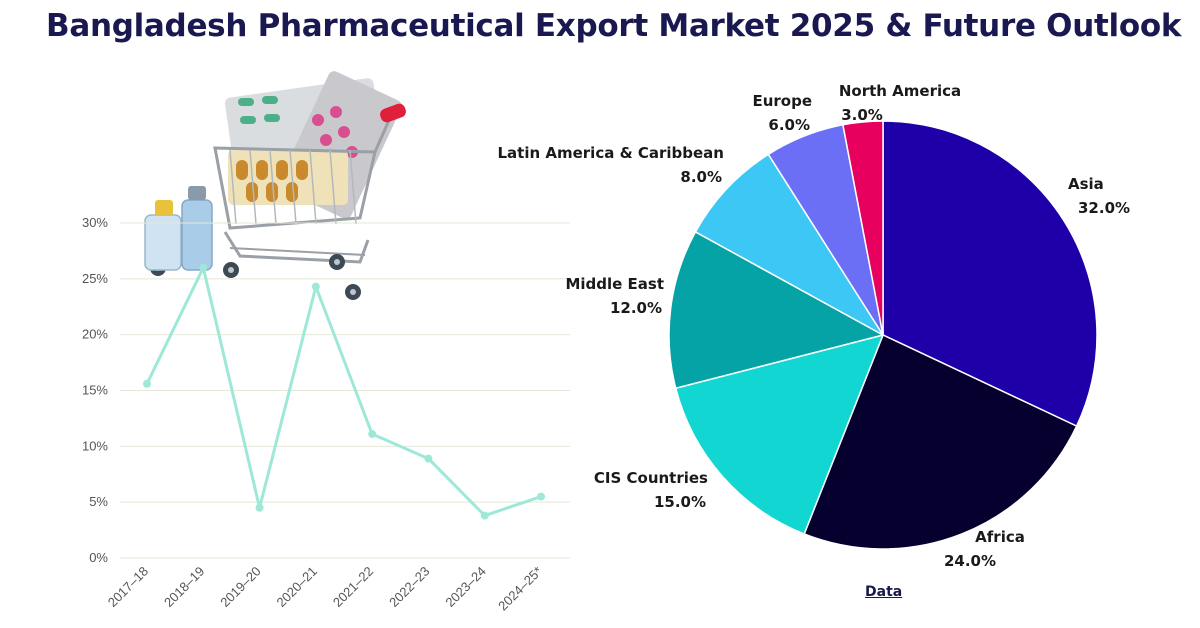  I want to click on slice-label: CIS Countries, so click(651, 478).